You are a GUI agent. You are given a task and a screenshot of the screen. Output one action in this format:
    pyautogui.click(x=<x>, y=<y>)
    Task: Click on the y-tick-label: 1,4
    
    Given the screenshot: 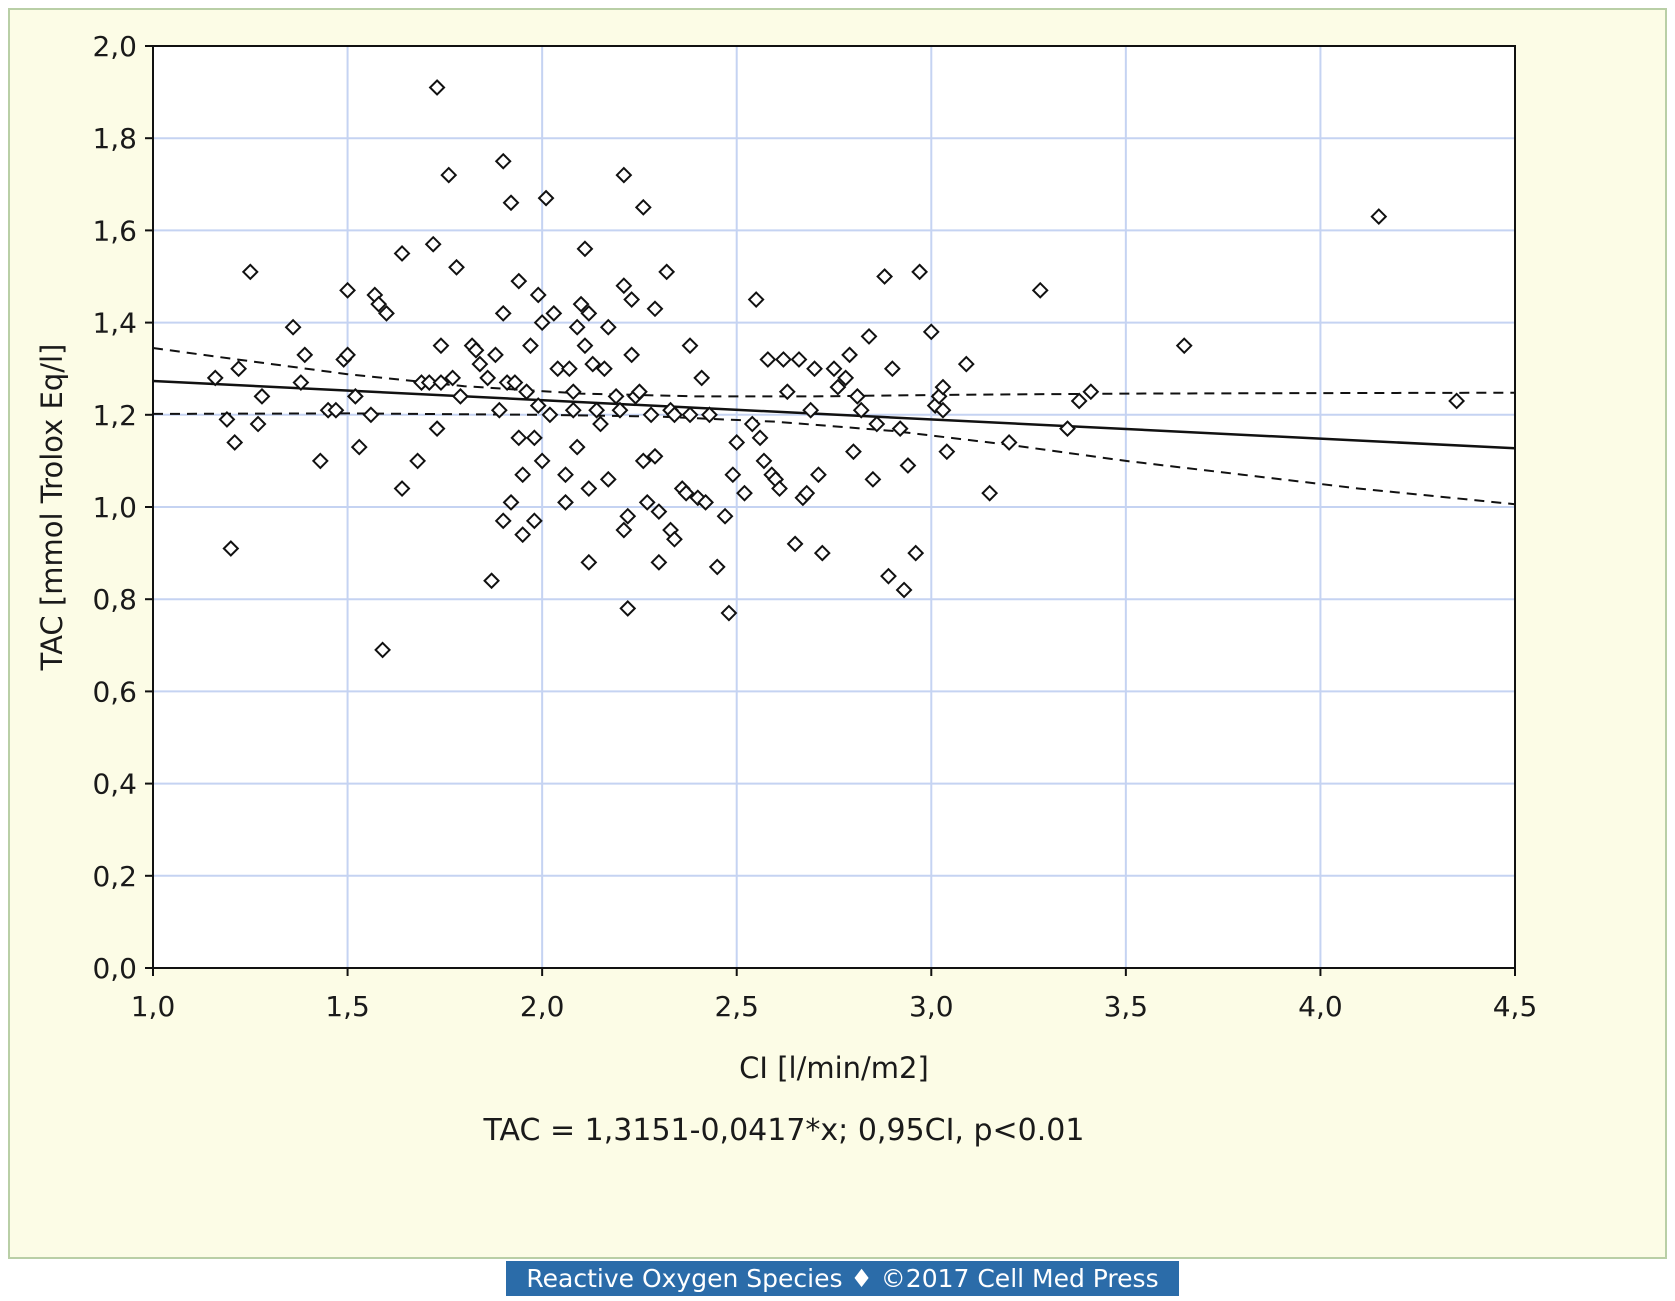 What is the action you would take?
    pyautogui.click(x=114, y=323)
    